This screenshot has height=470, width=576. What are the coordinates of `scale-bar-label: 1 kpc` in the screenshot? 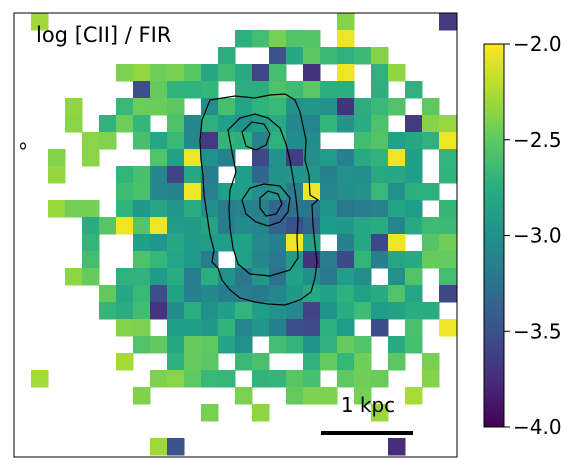 It's located at (368, 405).